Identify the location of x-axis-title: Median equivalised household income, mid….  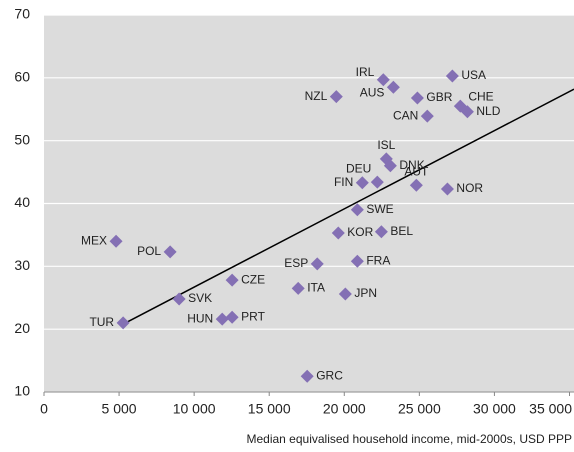
(409, 439).